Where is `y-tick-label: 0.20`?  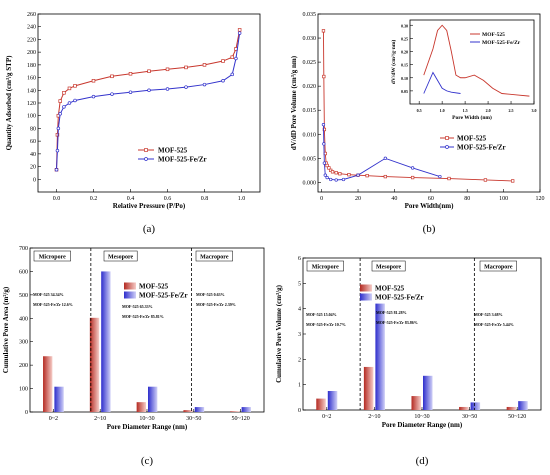
y-tick-label: 0.20 is located at coordinates (404, 52).